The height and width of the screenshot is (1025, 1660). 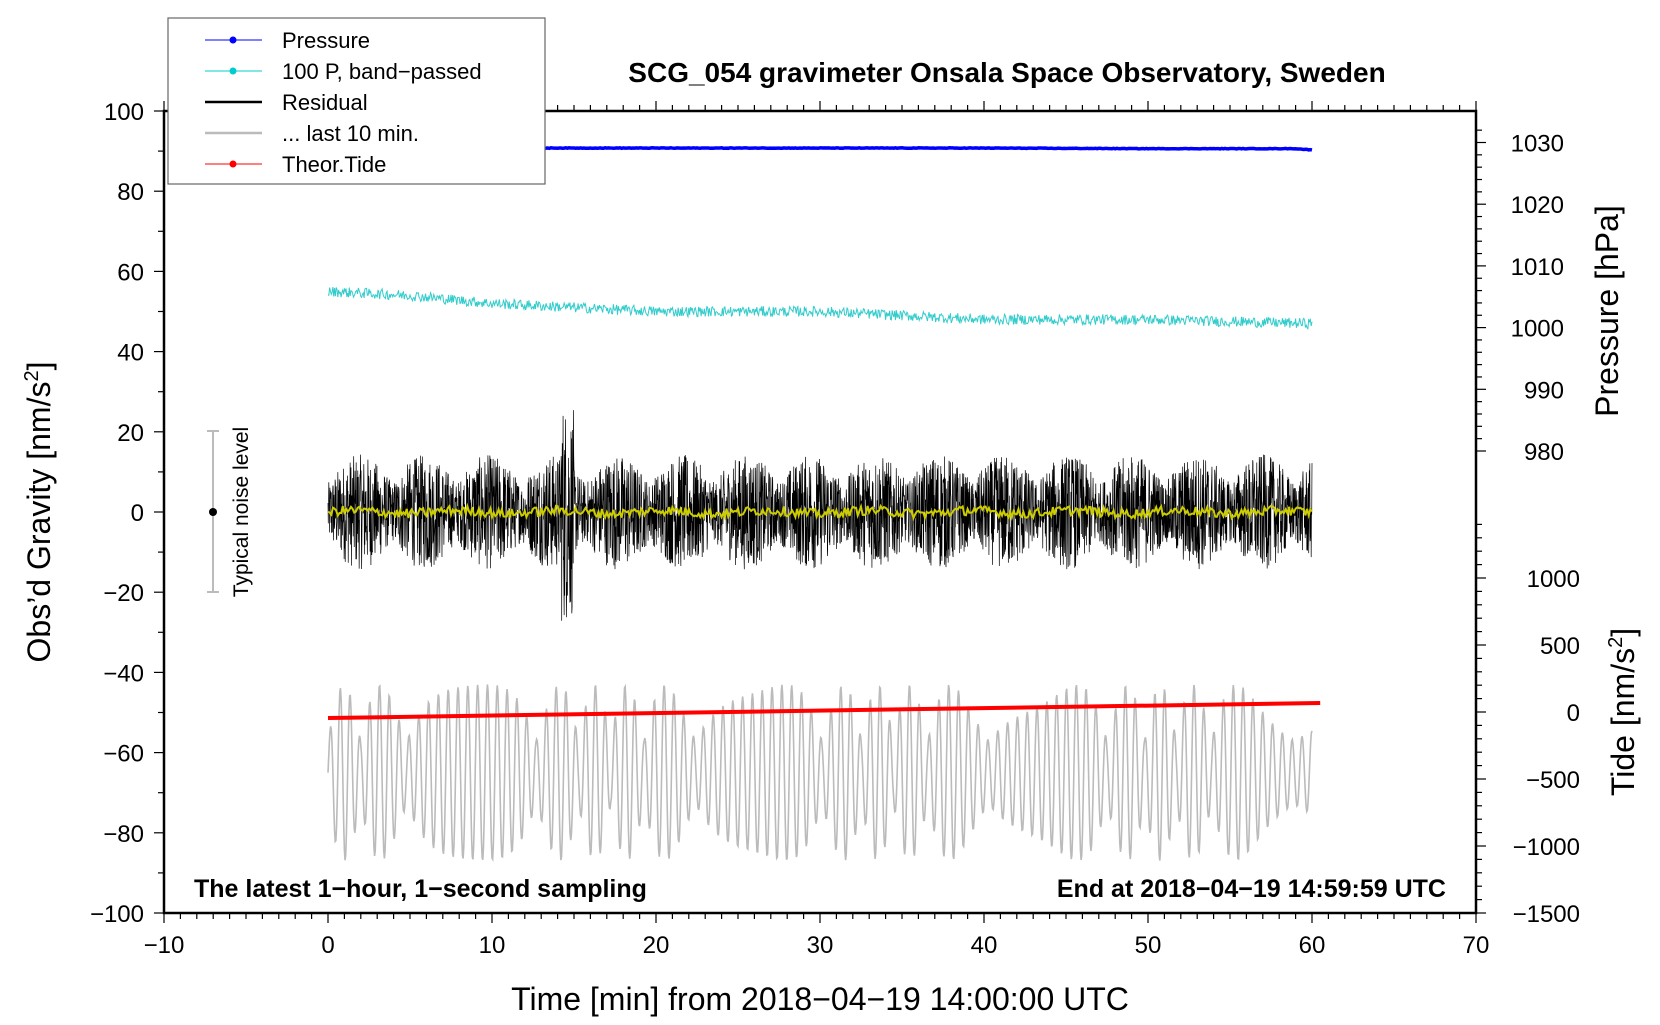 I want to click on tide-label-main: Tide [nm/s, so click(x=1623, y=722).